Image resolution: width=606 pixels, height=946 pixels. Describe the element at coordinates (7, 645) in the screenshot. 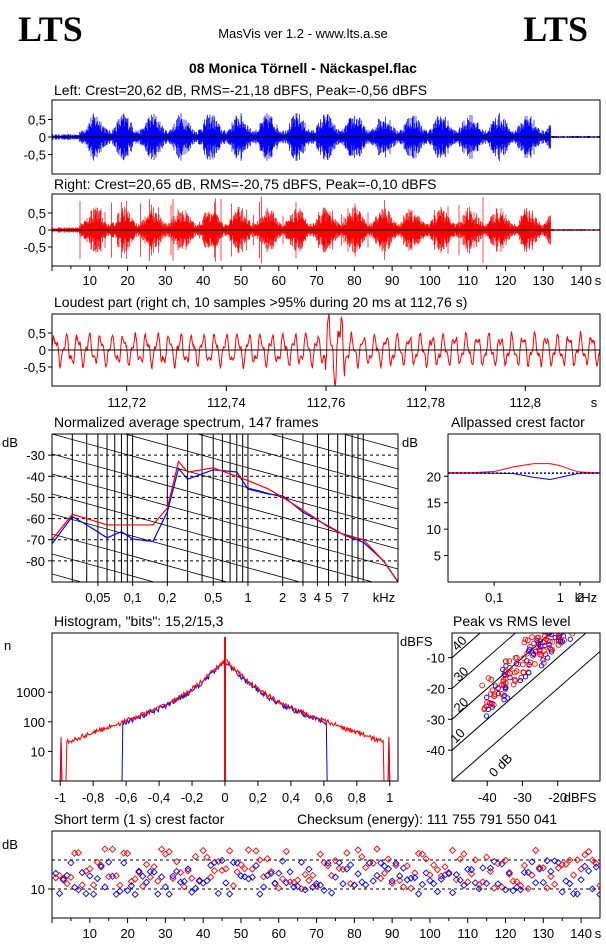

I see `histogram-ylabel: n` at that location.